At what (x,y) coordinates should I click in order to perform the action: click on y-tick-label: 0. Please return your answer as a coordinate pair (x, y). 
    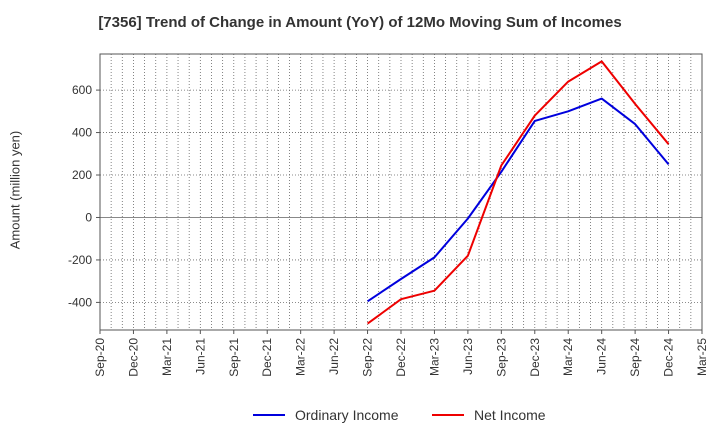
    Looking at the image, I should click on (88, 217).